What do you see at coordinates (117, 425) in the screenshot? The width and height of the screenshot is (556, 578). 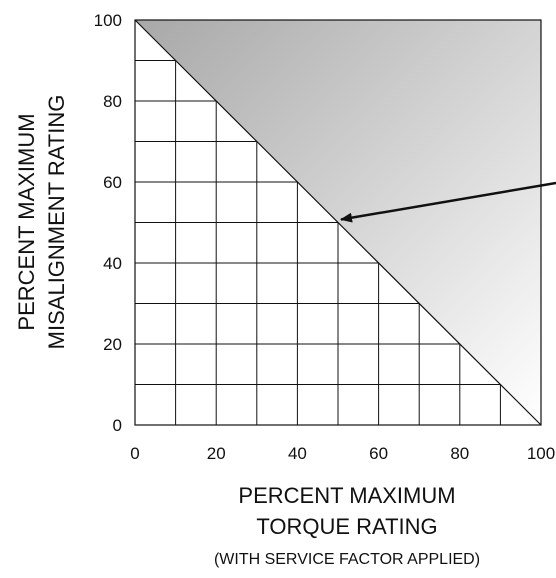 I see `y-tick-label: 0` at bounding box center [117, 425].